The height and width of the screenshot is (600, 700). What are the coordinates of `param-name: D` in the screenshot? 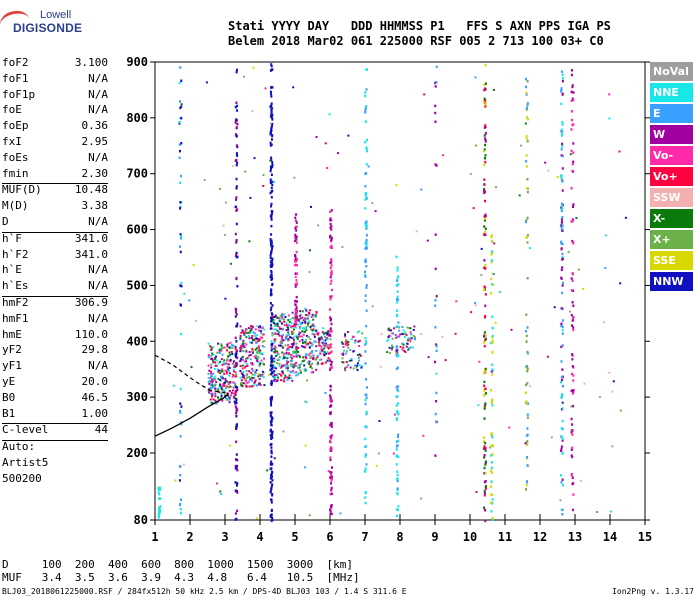 It's located at (5, 221).